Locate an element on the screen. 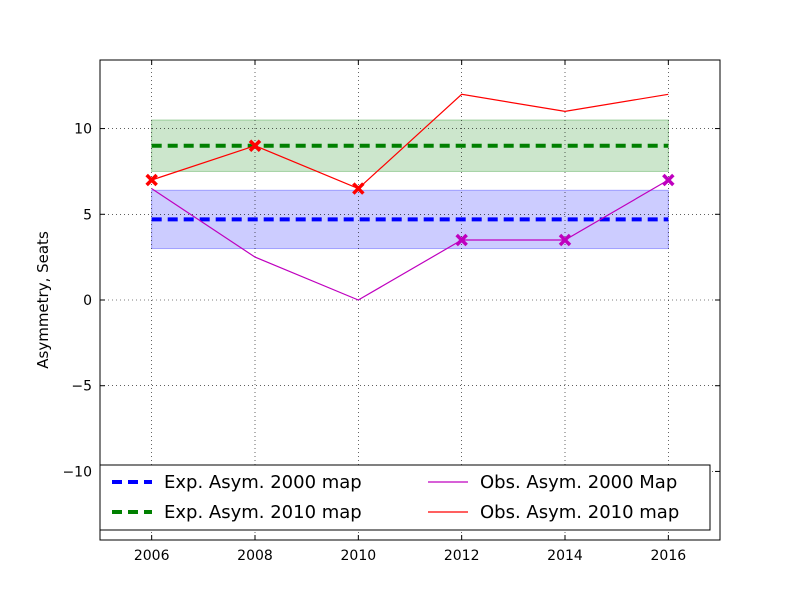 The image size is (800, 600). y-tick-label: −10 is located at coordinates (77, 472).